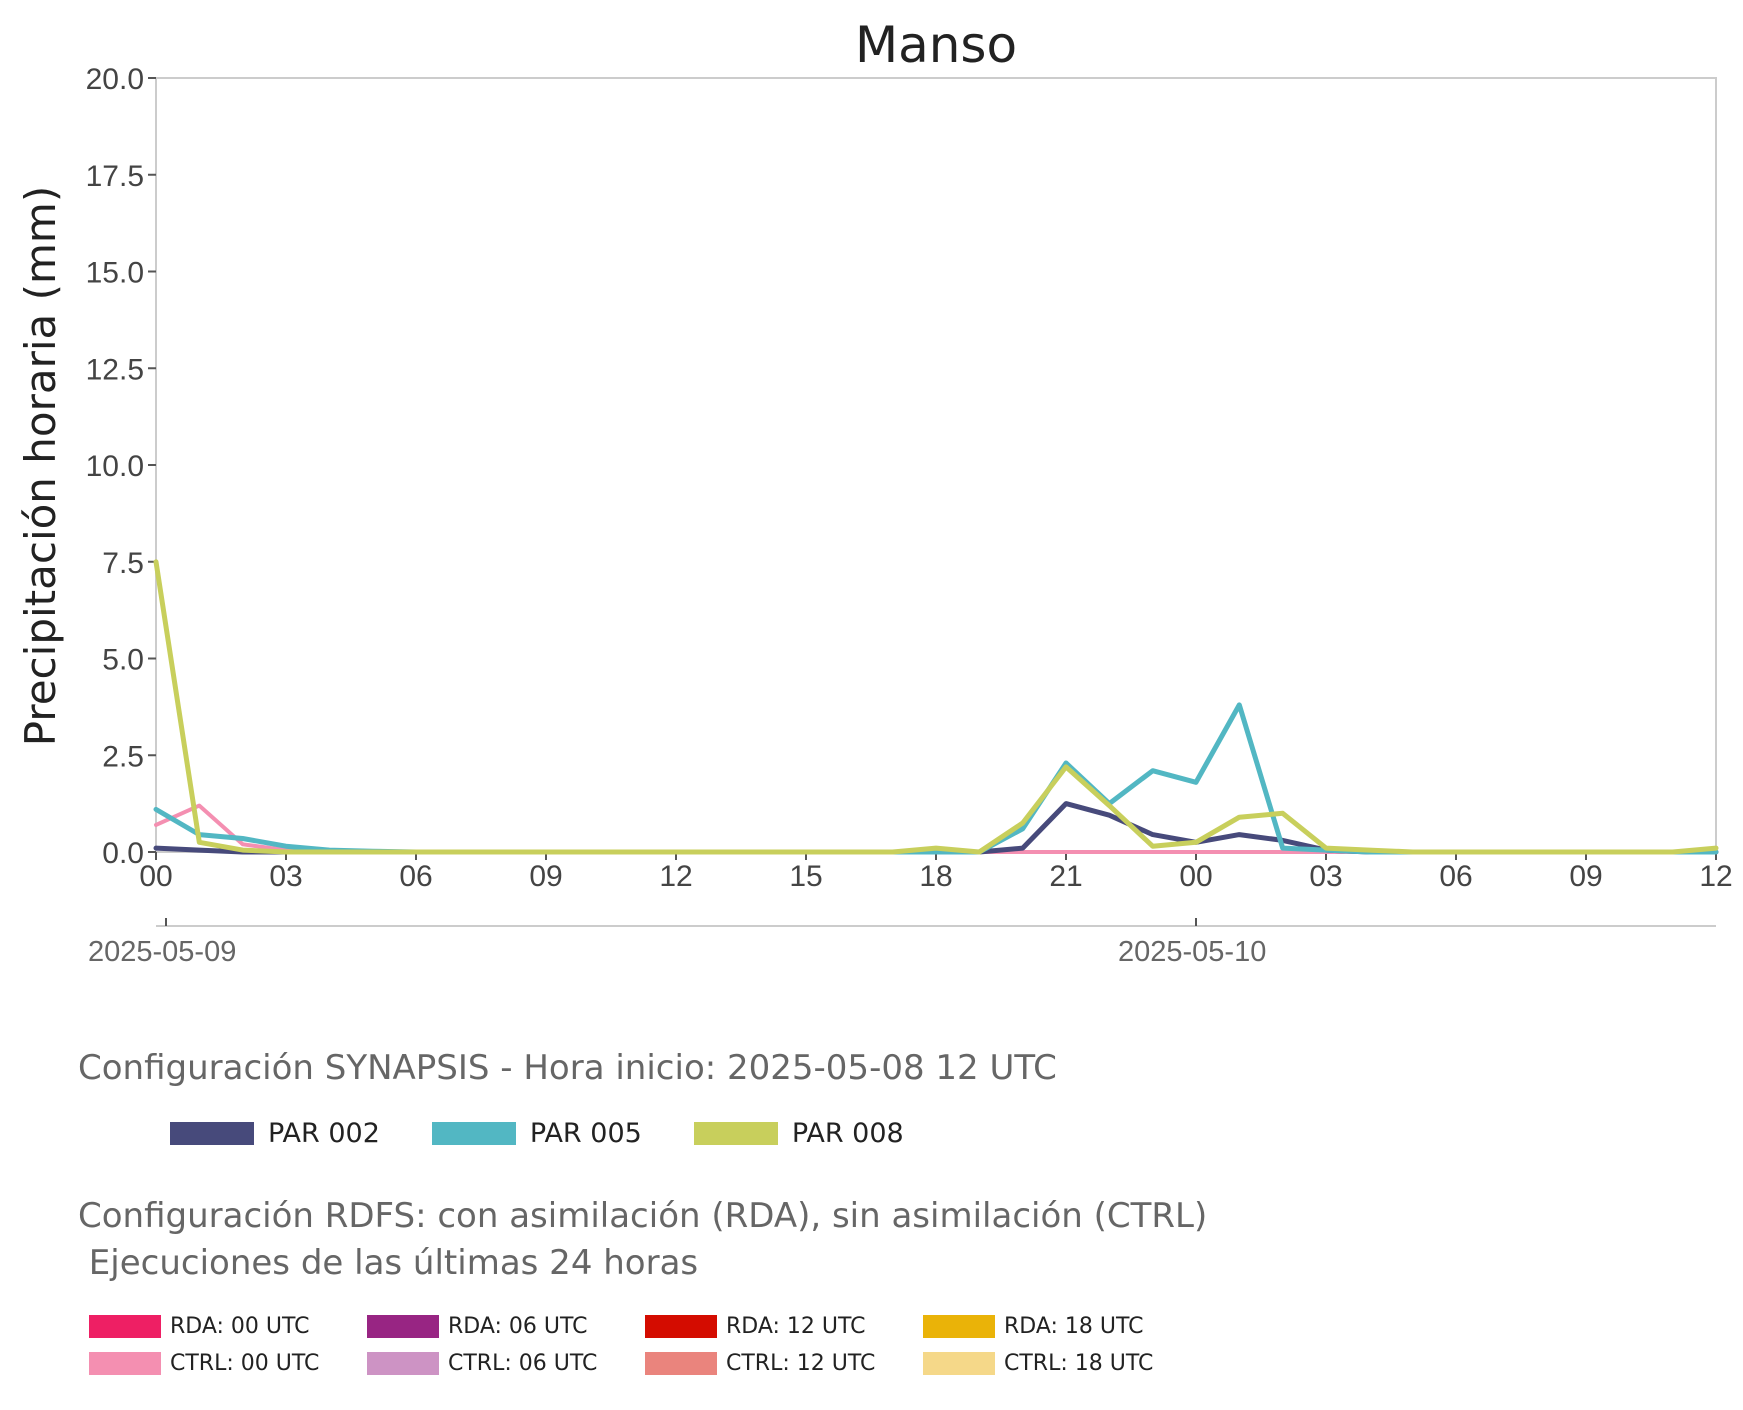 Image resolution: width=1743 pixels, height=1410 pixels. What do you see at coordinates (518, 1326) in the screenshot?
I see `legend-label: RDA: 06 UTC` at bounding box center [518, 1326].